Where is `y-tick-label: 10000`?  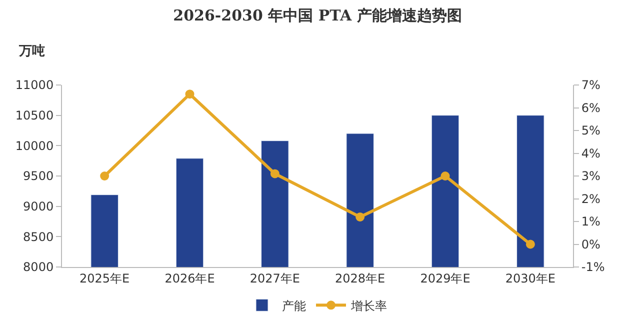
y-tick-label: 10000 is located at coordinates (34, 145).